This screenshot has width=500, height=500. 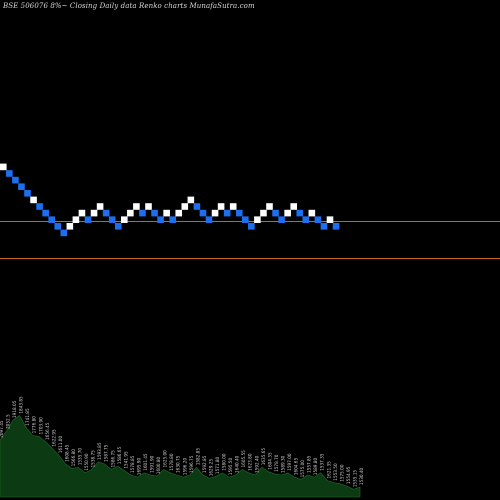 I want to click on volume-price-label: 1553.50, so click(x=335, y=472).